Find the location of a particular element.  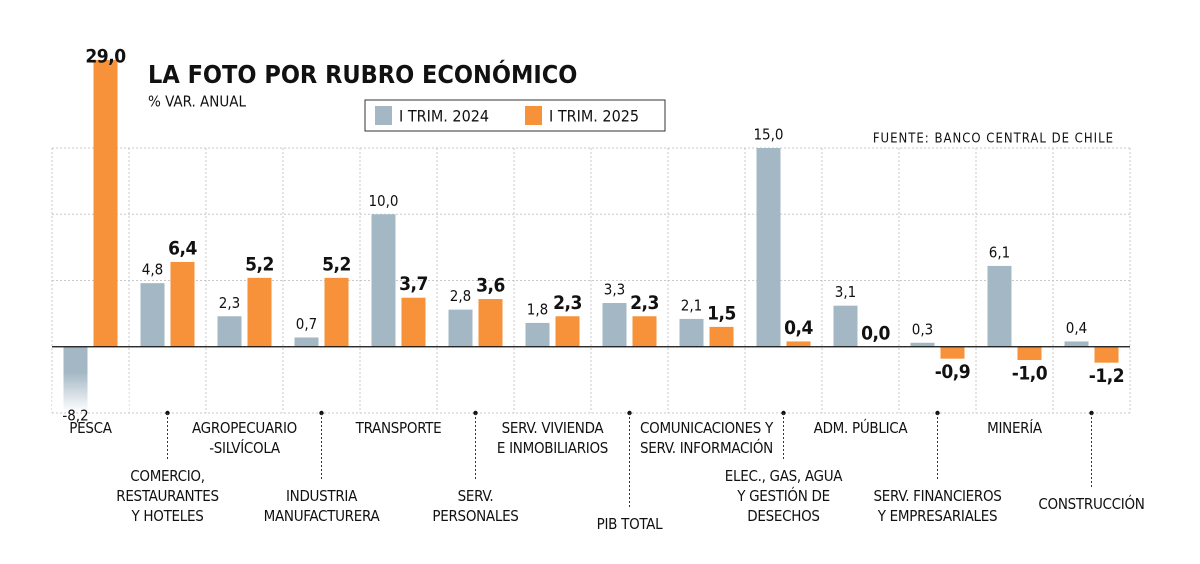

value-label: 0,7 is located at coordinates (306, 324).